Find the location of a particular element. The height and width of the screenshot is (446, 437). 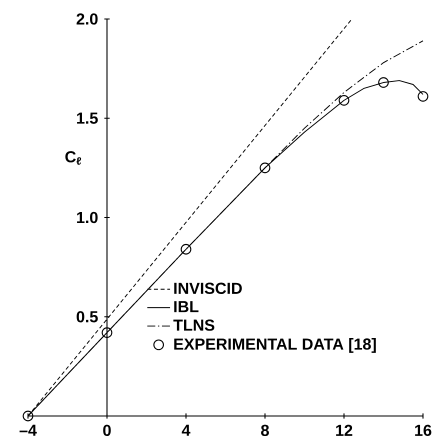

x-tick-label: 16 is located at coordinates (423, 430).